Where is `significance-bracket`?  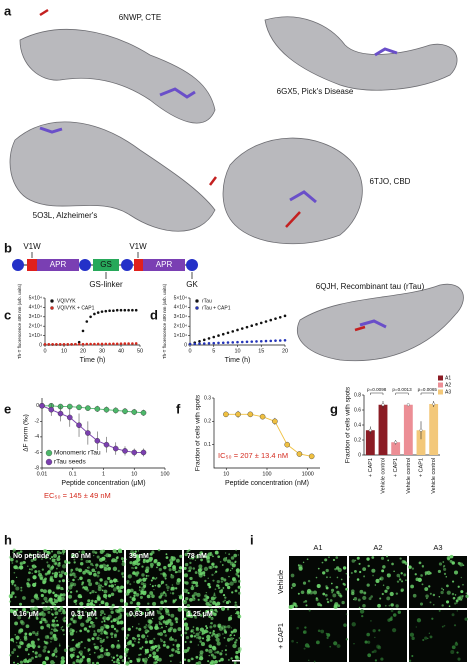
significance-bracket is located at coordinates (427, 393).